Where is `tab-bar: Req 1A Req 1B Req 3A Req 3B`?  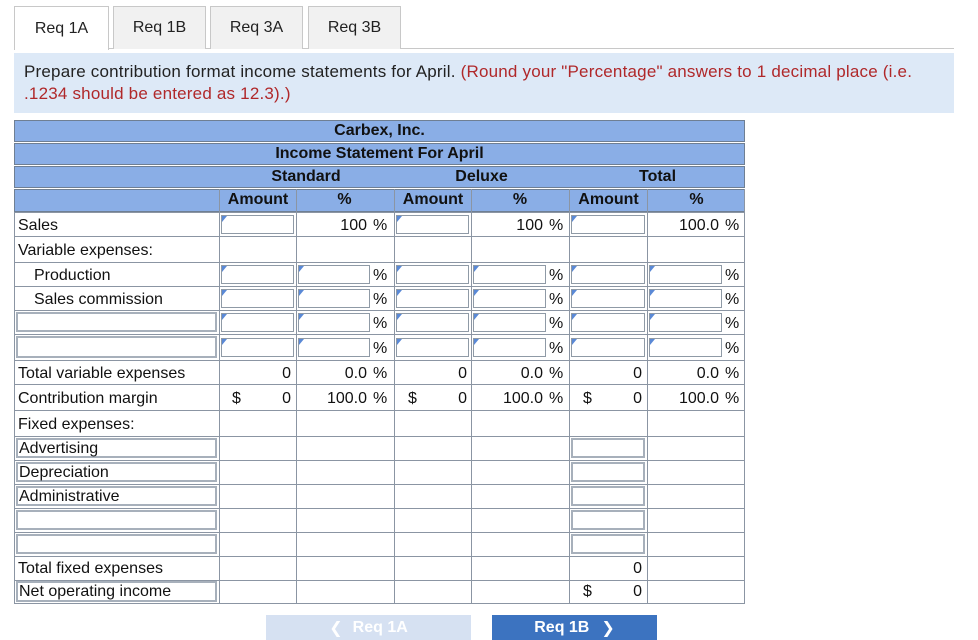 tab-bar: Req 1A Req 1B Req 3A Req 3B is located at coordinates (484, 28).